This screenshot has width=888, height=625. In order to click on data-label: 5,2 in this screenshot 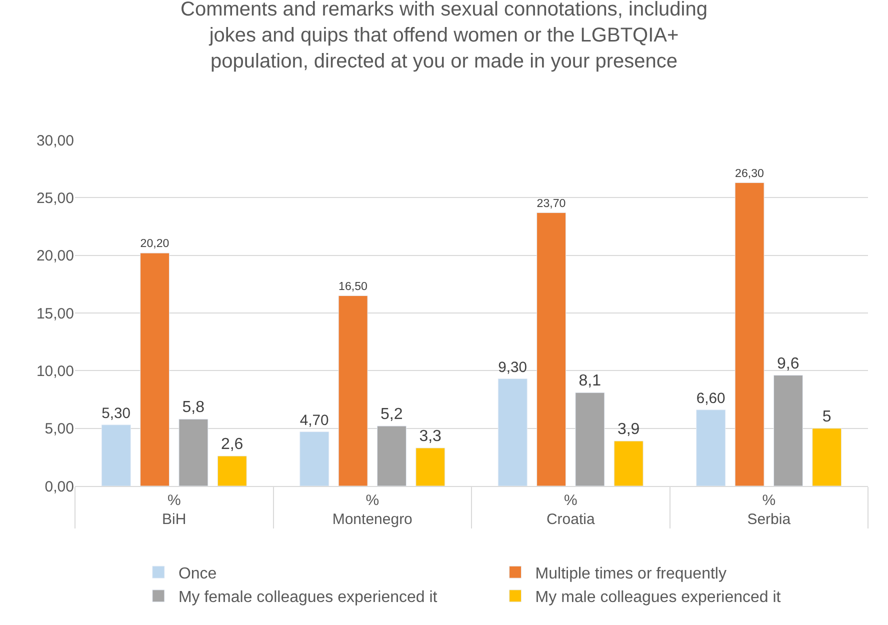, I will do `click(391, 415)`.